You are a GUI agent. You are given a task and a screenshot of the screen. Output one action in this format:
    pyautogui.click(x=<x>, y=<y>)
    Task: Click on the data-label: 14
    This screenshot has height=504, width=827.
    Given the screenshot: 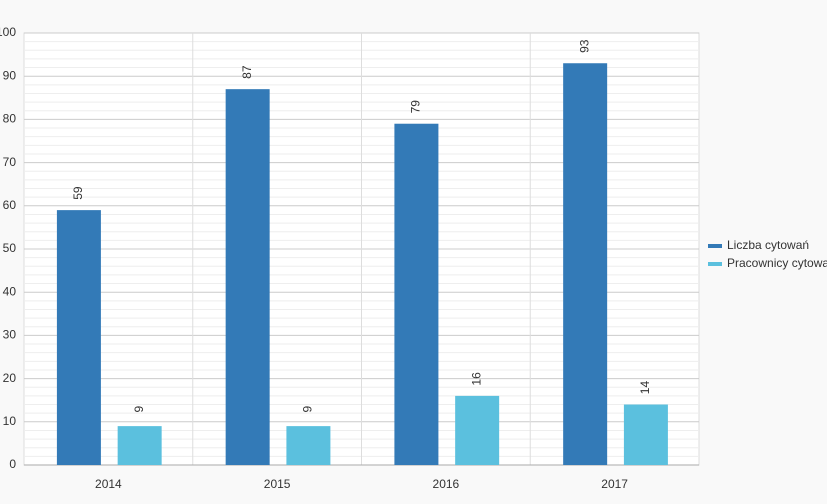 What is the action you would take?
    pyautogui.click(x=645, y=388)
    